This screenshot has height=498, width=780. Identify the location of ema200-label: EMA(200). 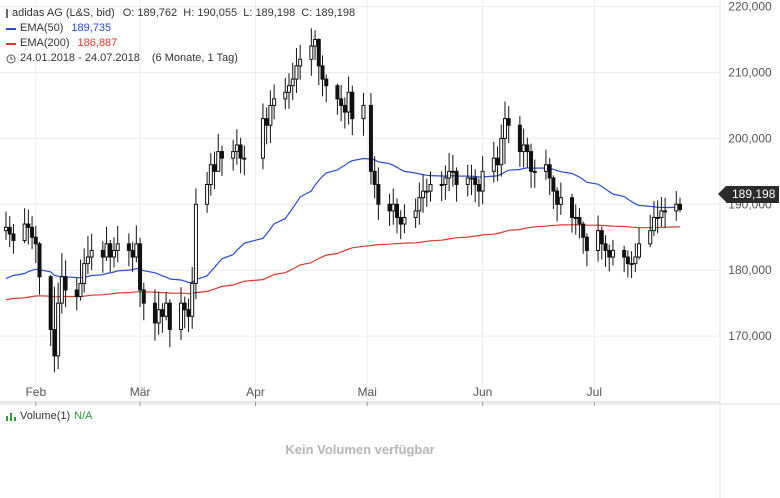
(45, 43).